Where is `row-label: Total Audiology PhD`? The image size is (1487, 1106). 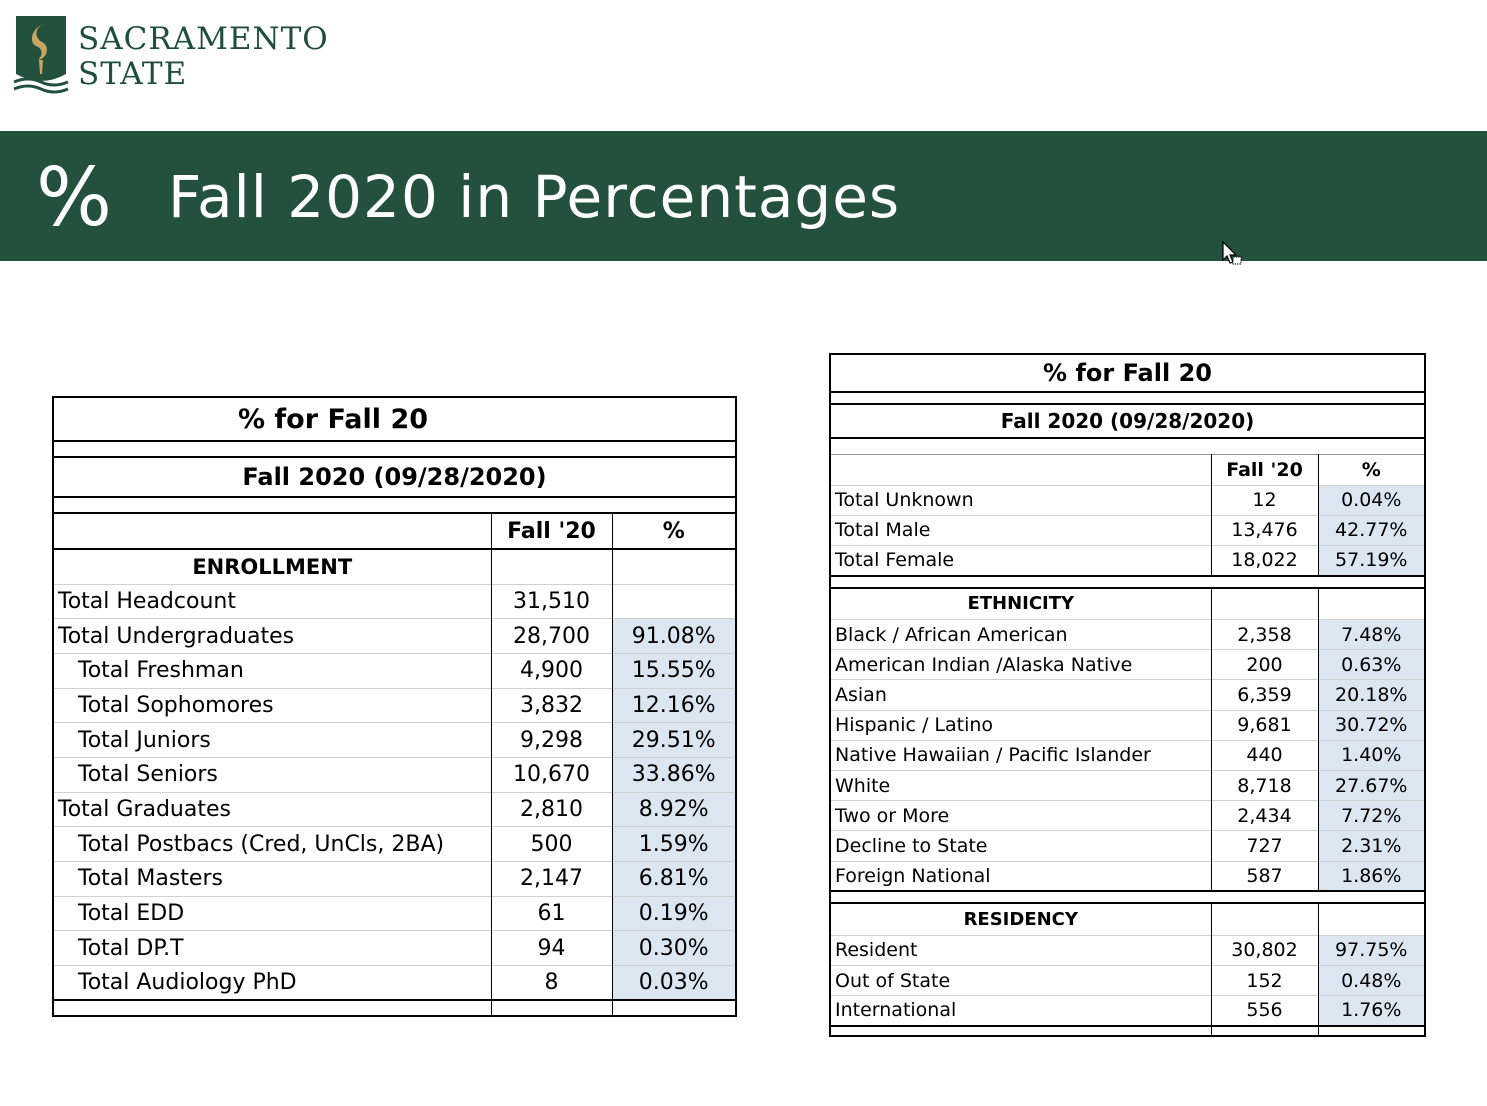 row-label: Total Audiology PhD is located at coordinates (272, 983).